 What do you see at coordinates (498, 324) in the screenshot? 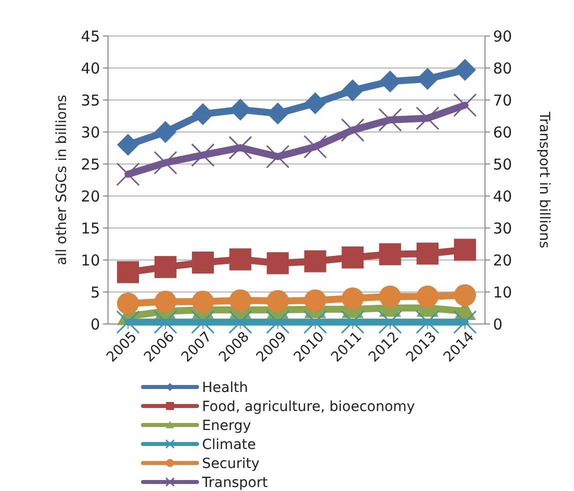
I see `y2-tick-label: 0` at bounding box center [498, 324].